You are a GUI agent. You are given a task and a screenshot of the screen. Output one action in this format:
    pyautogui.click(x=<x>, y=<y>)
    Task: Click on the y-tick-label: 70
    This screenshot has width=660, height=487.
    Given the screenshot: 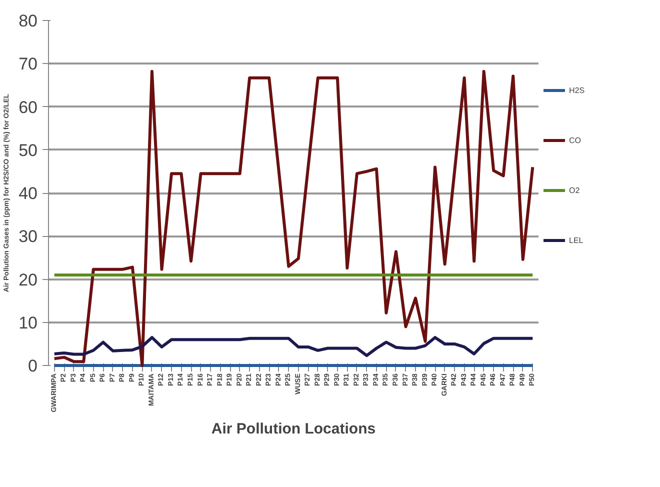 What is the action you would take?
    pyautogui.click(x=28, y=64)
    